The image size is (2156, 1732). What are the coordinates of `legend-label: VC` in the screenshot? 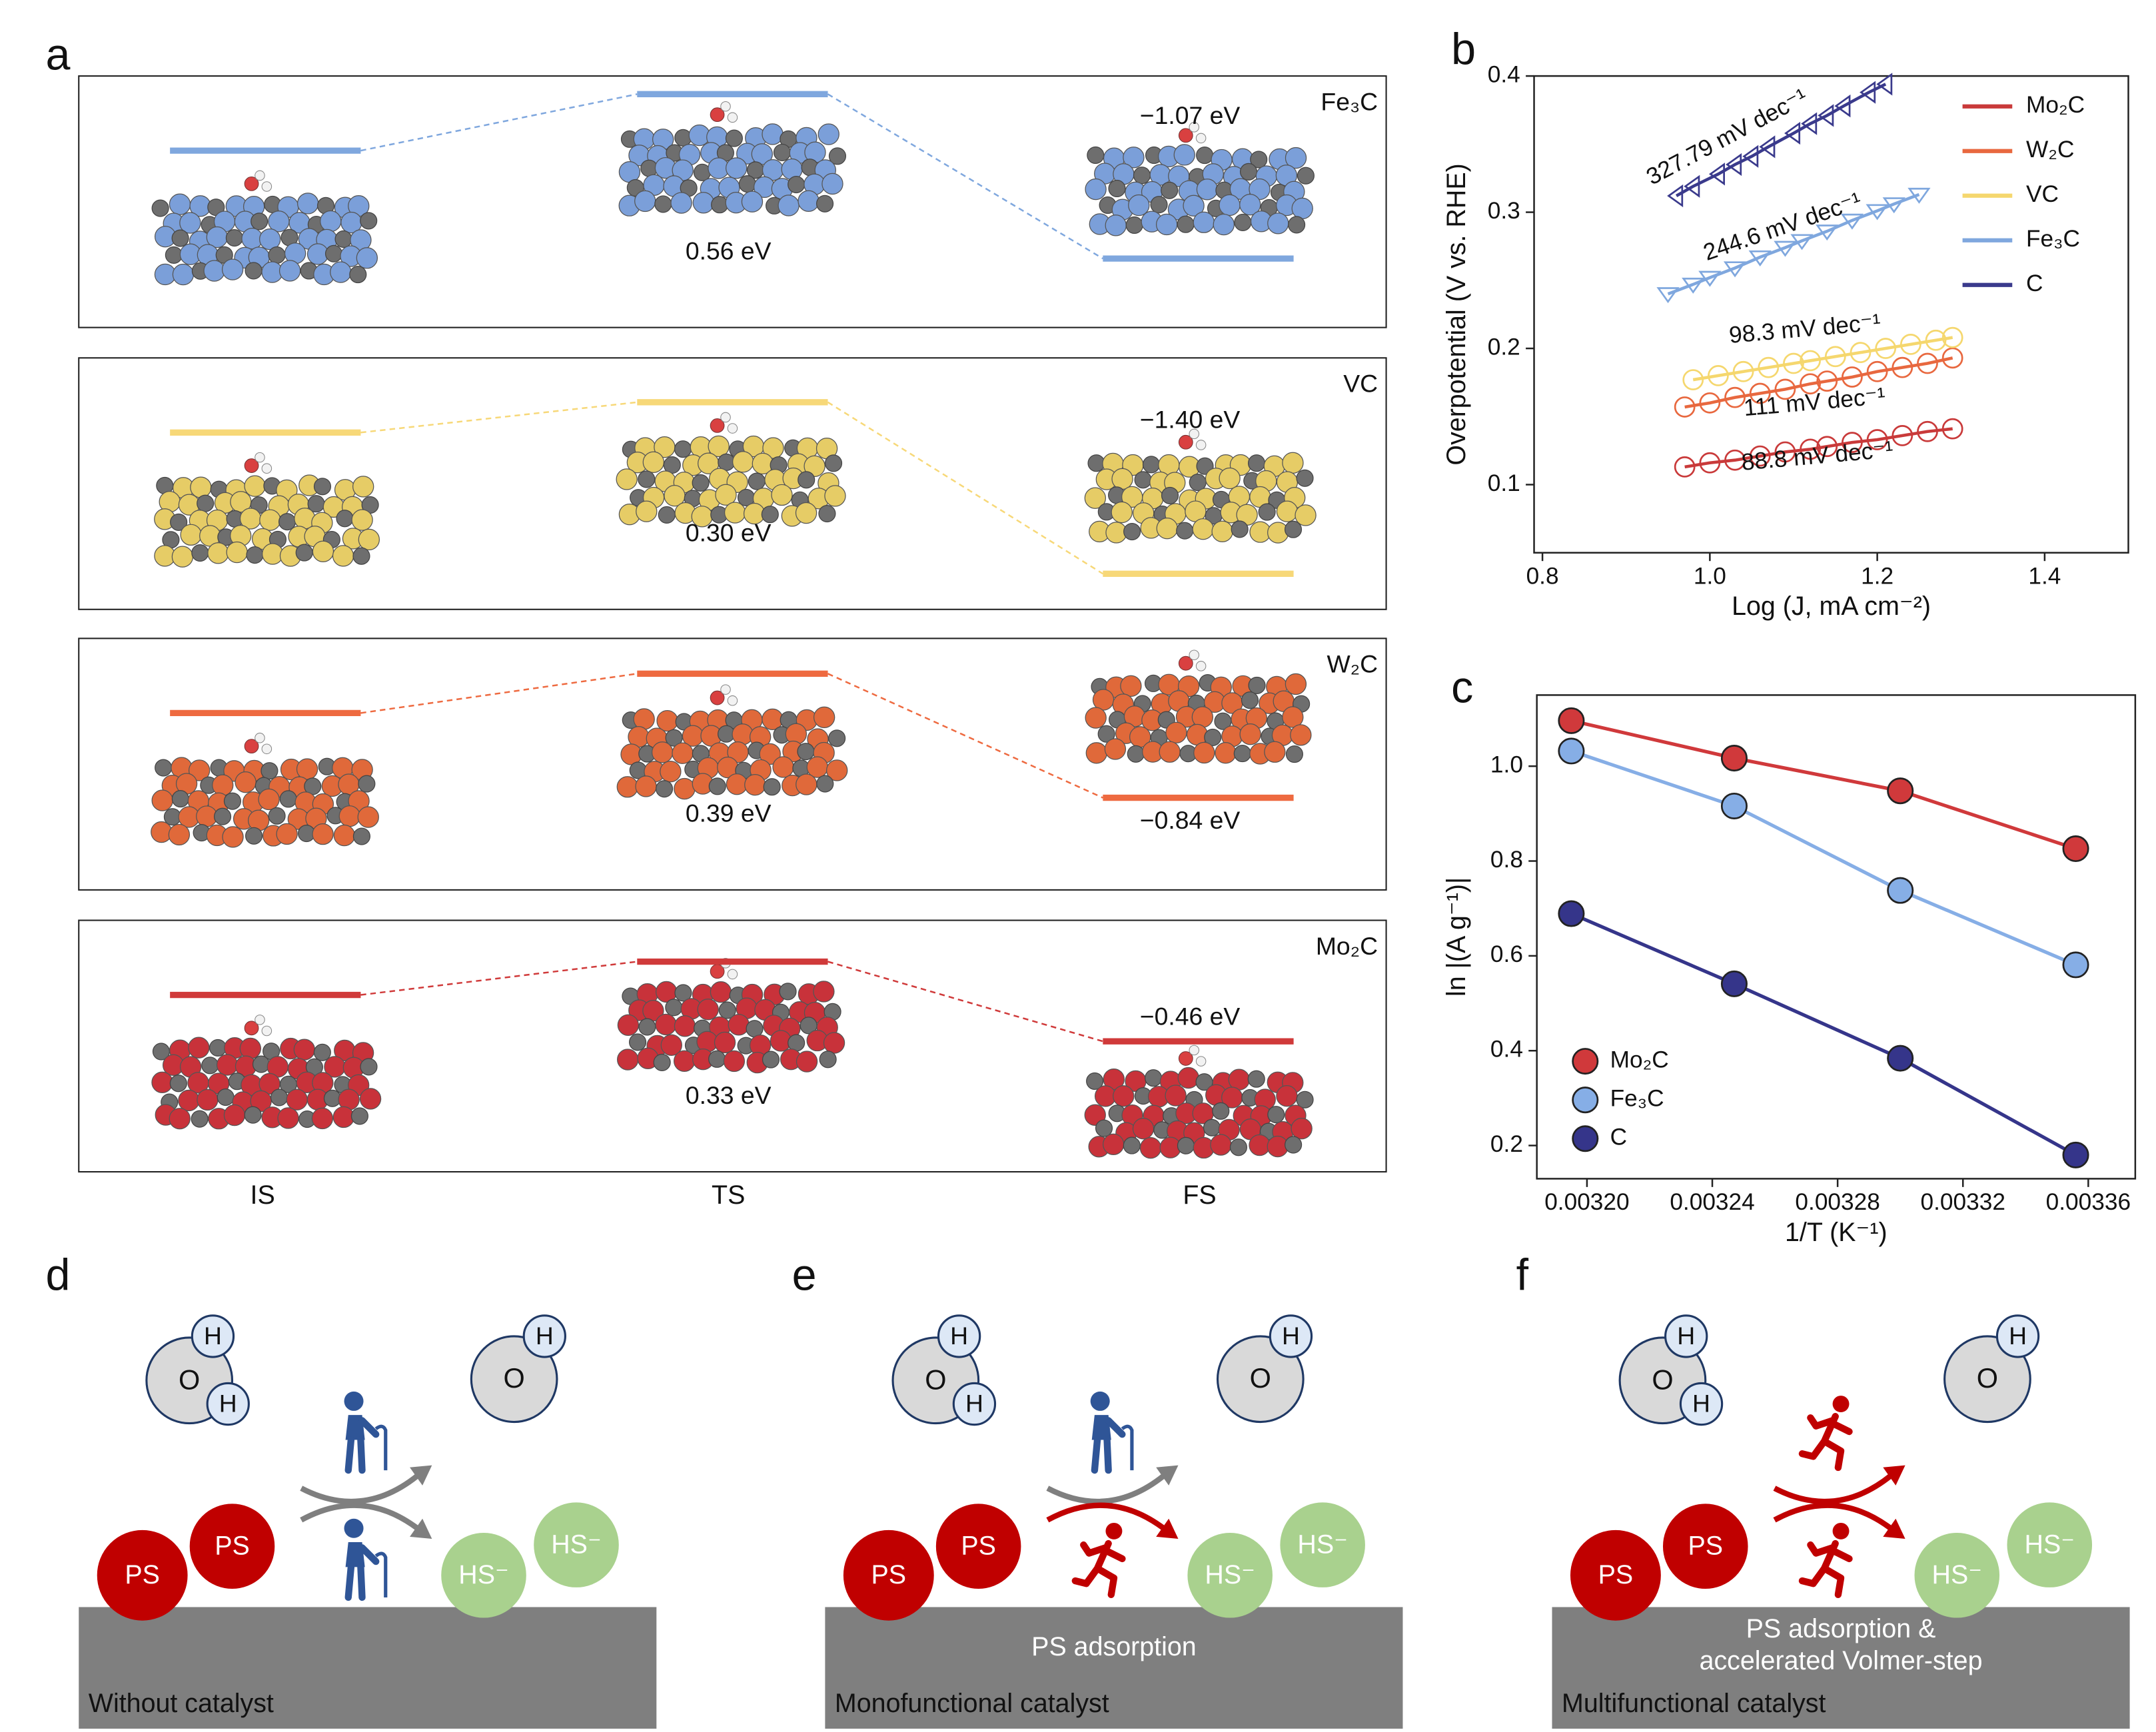 It's located at (2043, 194).